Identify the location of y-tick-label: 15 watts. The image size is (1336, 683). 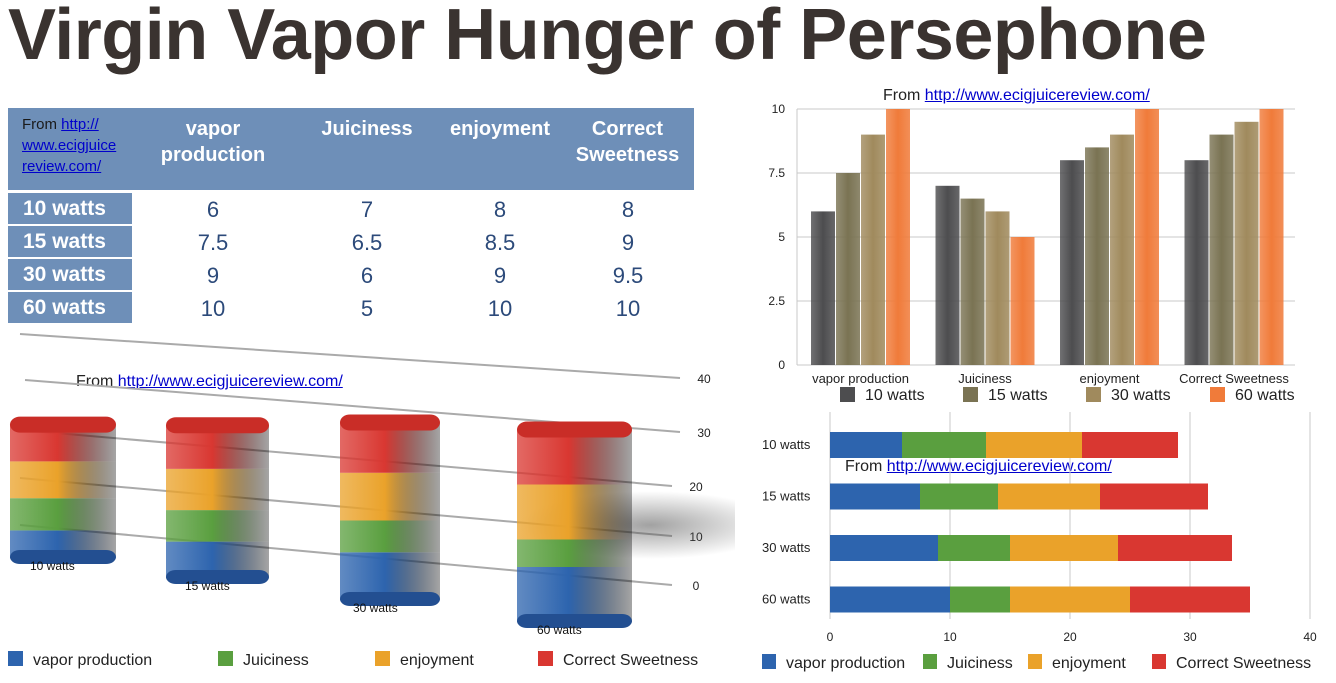
(786, 496).